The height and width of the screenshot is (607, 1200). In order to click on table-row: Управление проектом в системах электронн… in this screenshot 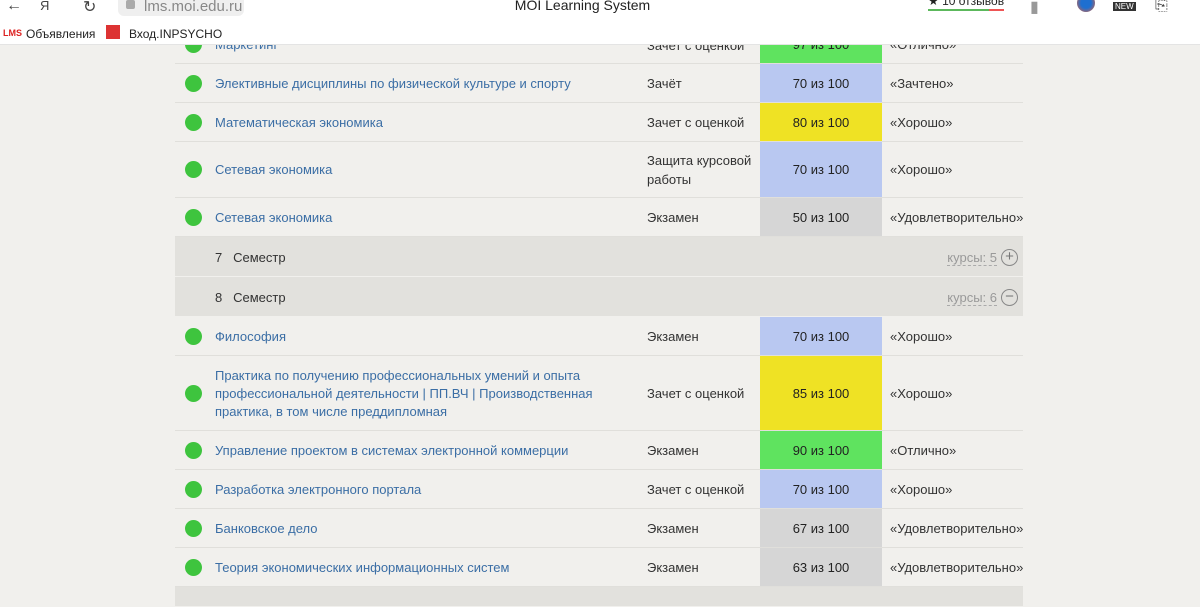, I will do `click(599, 450)`.